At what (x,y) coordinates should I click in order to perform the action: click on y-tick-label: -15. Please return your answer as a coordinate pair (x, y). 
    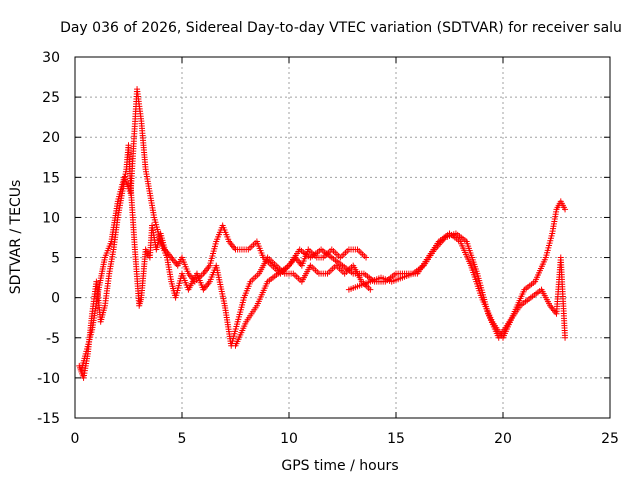
    Looking at the image, I should click on (48, 419).